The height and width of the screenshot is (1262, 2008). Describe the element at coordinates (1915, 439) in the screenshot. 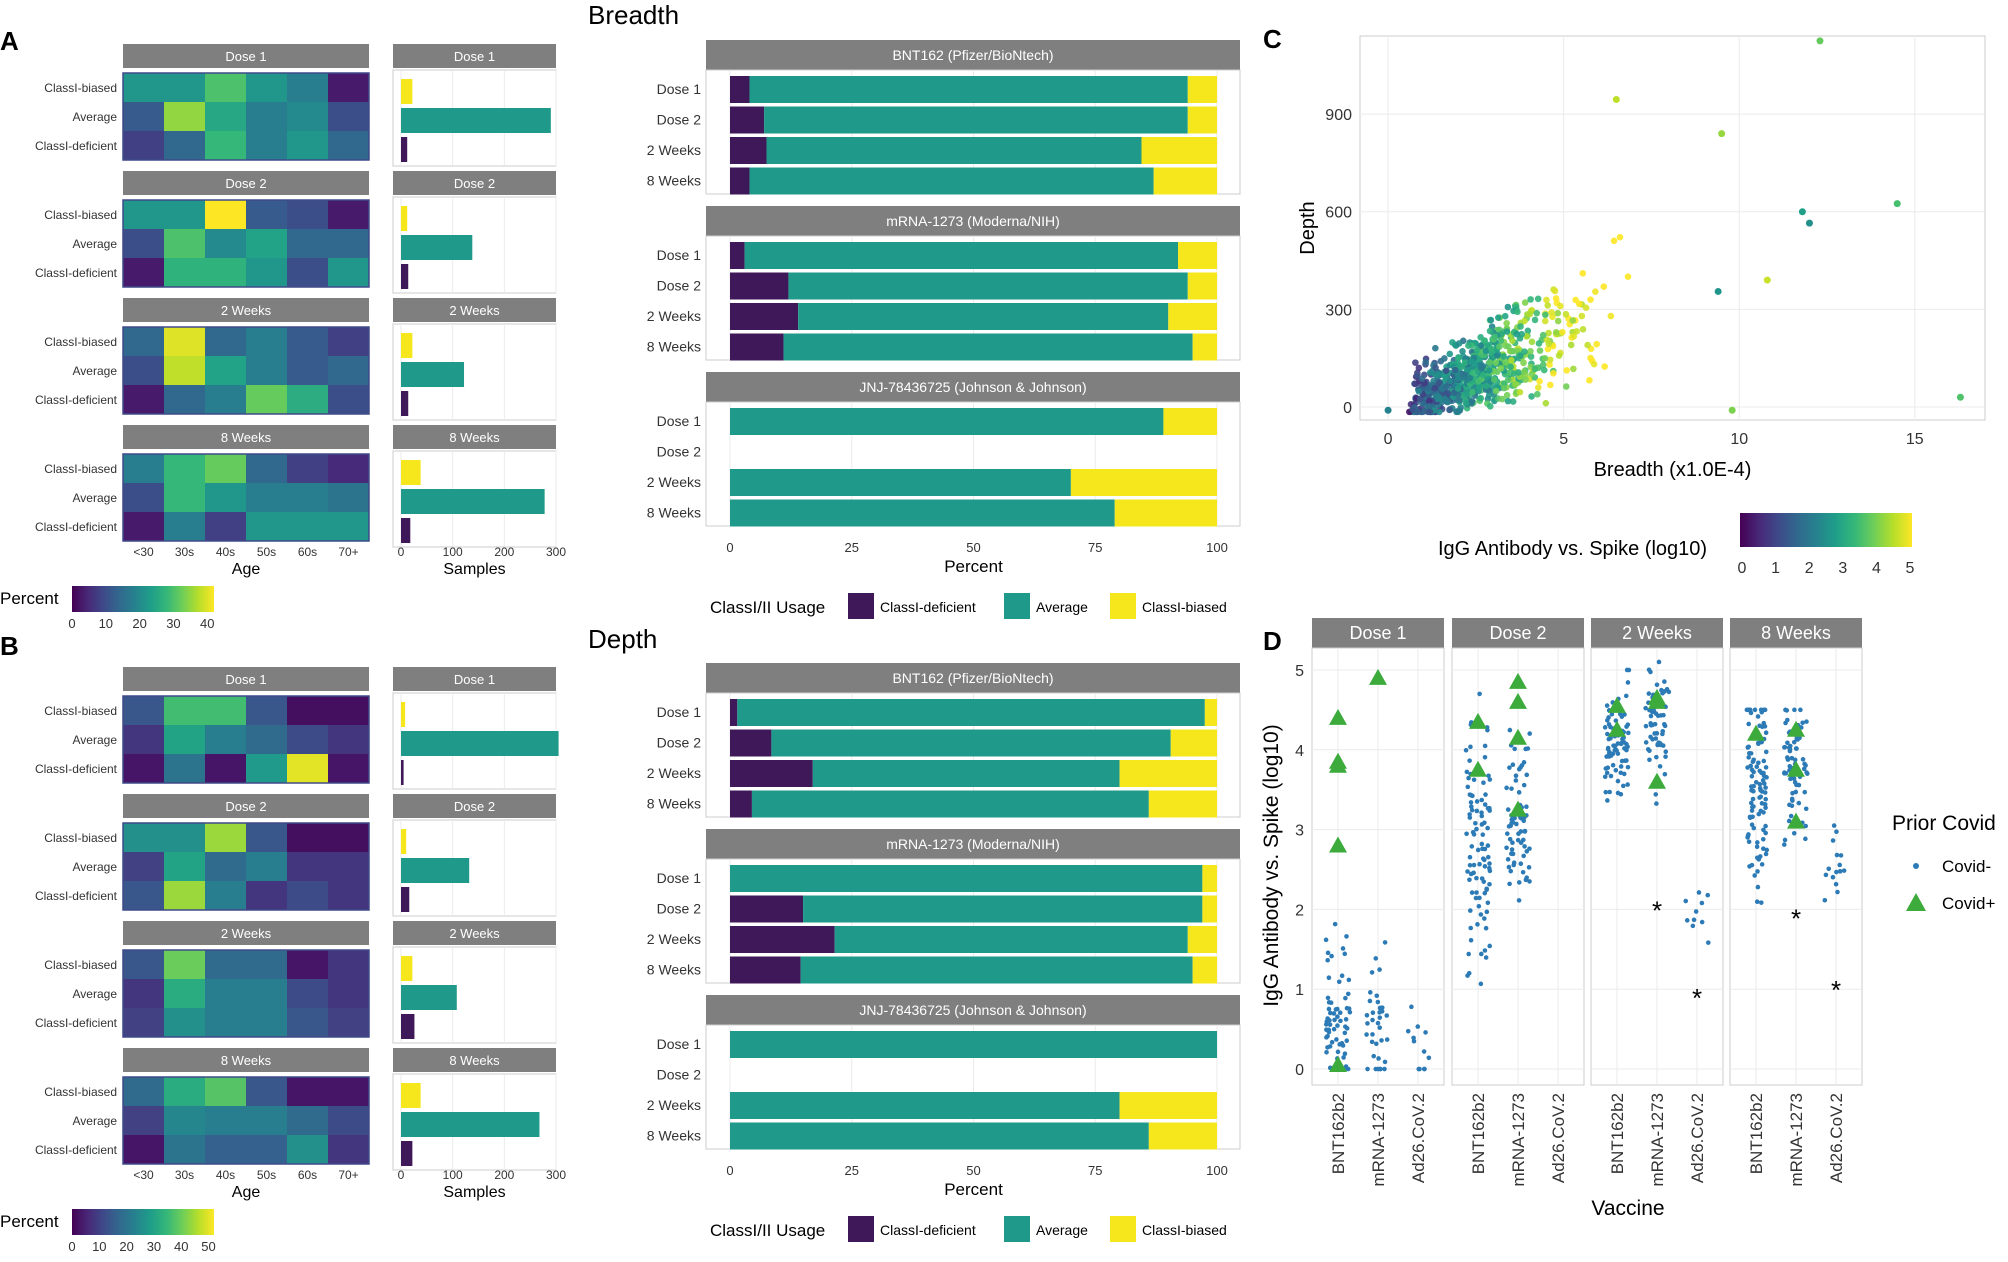

I see `tick-label: 15` at that location.